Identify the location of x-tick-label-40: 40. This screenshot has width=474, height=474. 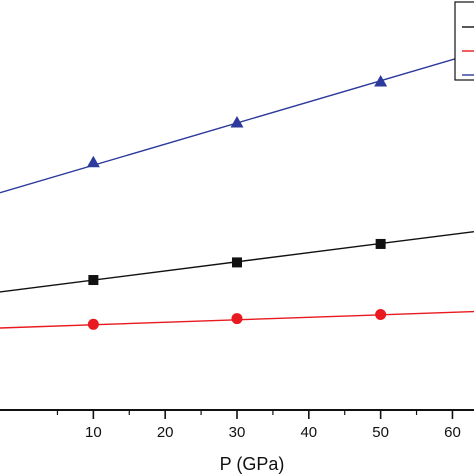
(308, 432).